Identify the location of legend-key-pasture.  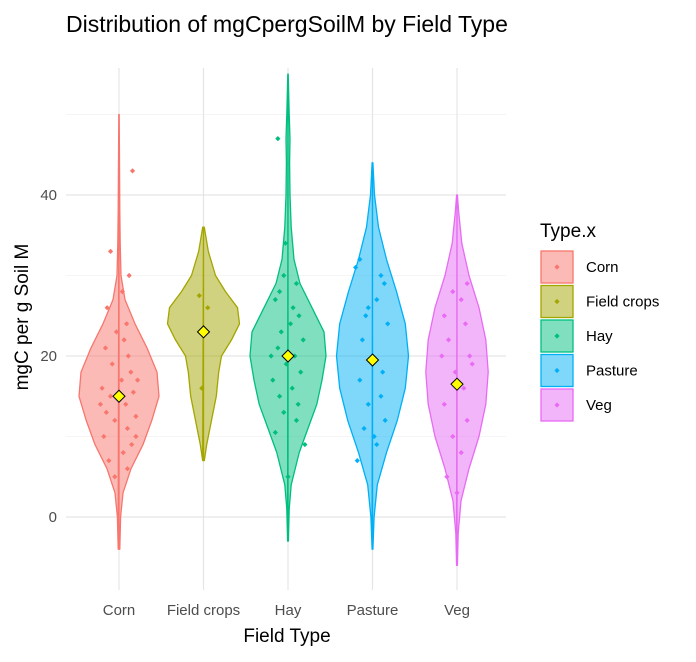
(557, 370).